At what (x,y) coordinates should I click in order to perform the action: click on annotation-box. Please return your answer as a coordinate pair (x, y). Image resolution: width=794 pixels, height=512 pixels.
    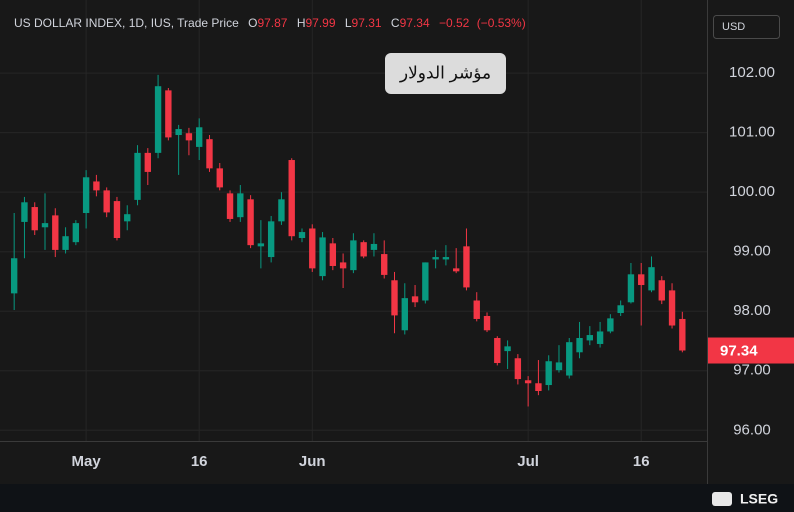
    Looking at the image, I should click on (445, 73).